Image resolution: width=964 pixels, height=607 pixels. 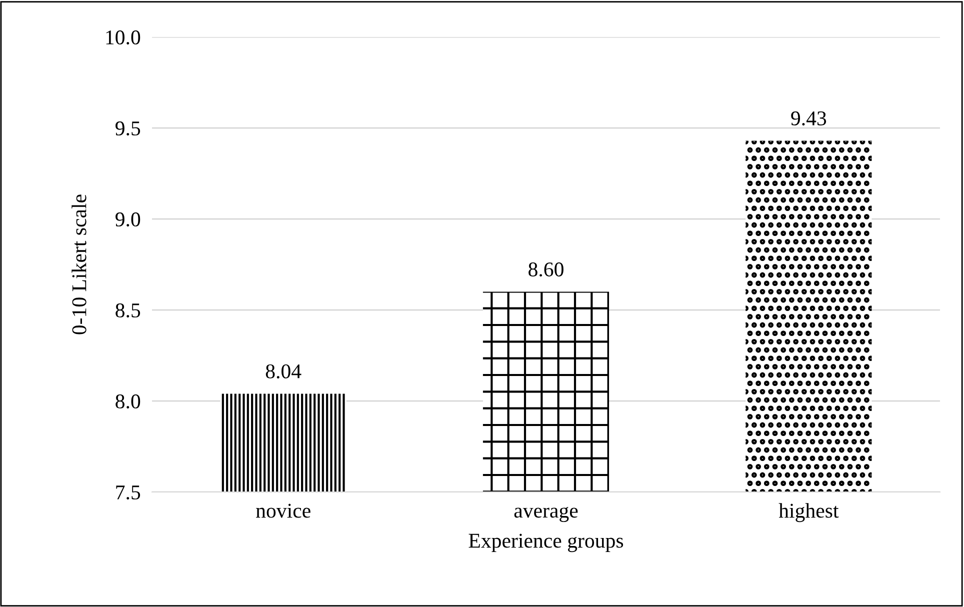 What do you see at coordinates (128, 401) in the screenshot?
I see `y-tick-label: 8.0` at bounding box center [128, 401].